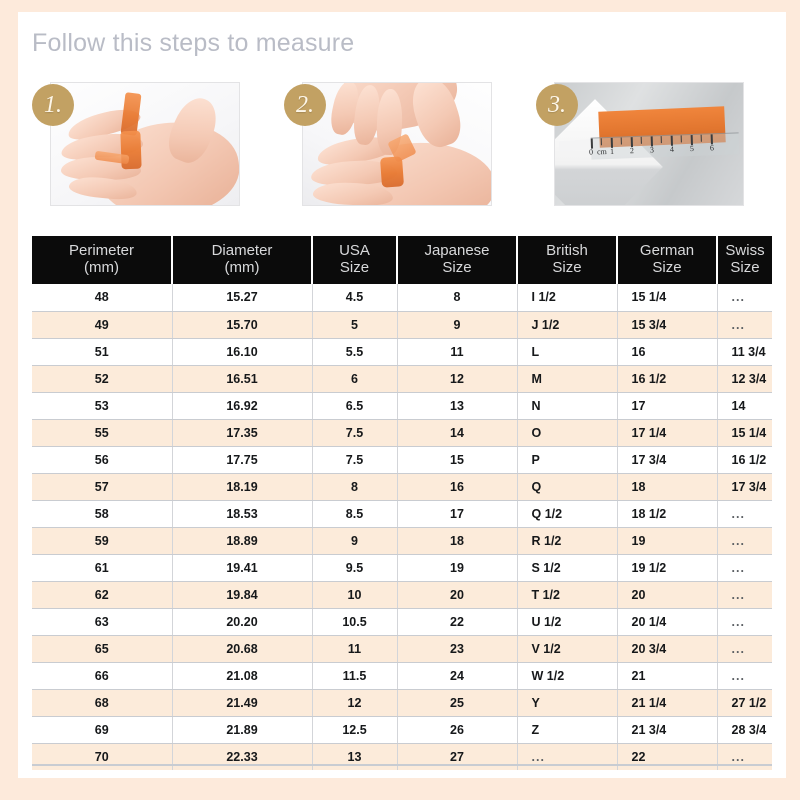 The image size is (800, 800). What do you see at coordinates (355, 568) in the screenshot?
I see `table-cell: 9.5` at bounding box center [355, 568].